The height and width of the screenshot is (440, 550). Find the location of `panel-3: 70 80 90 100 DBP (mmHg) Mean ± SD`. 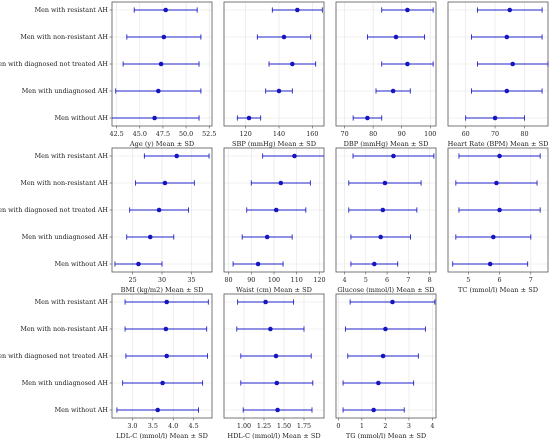

panel-3: 70 80 90 100 DBP (mmHg) Mean ± SD is located at coordinates (386, 74).